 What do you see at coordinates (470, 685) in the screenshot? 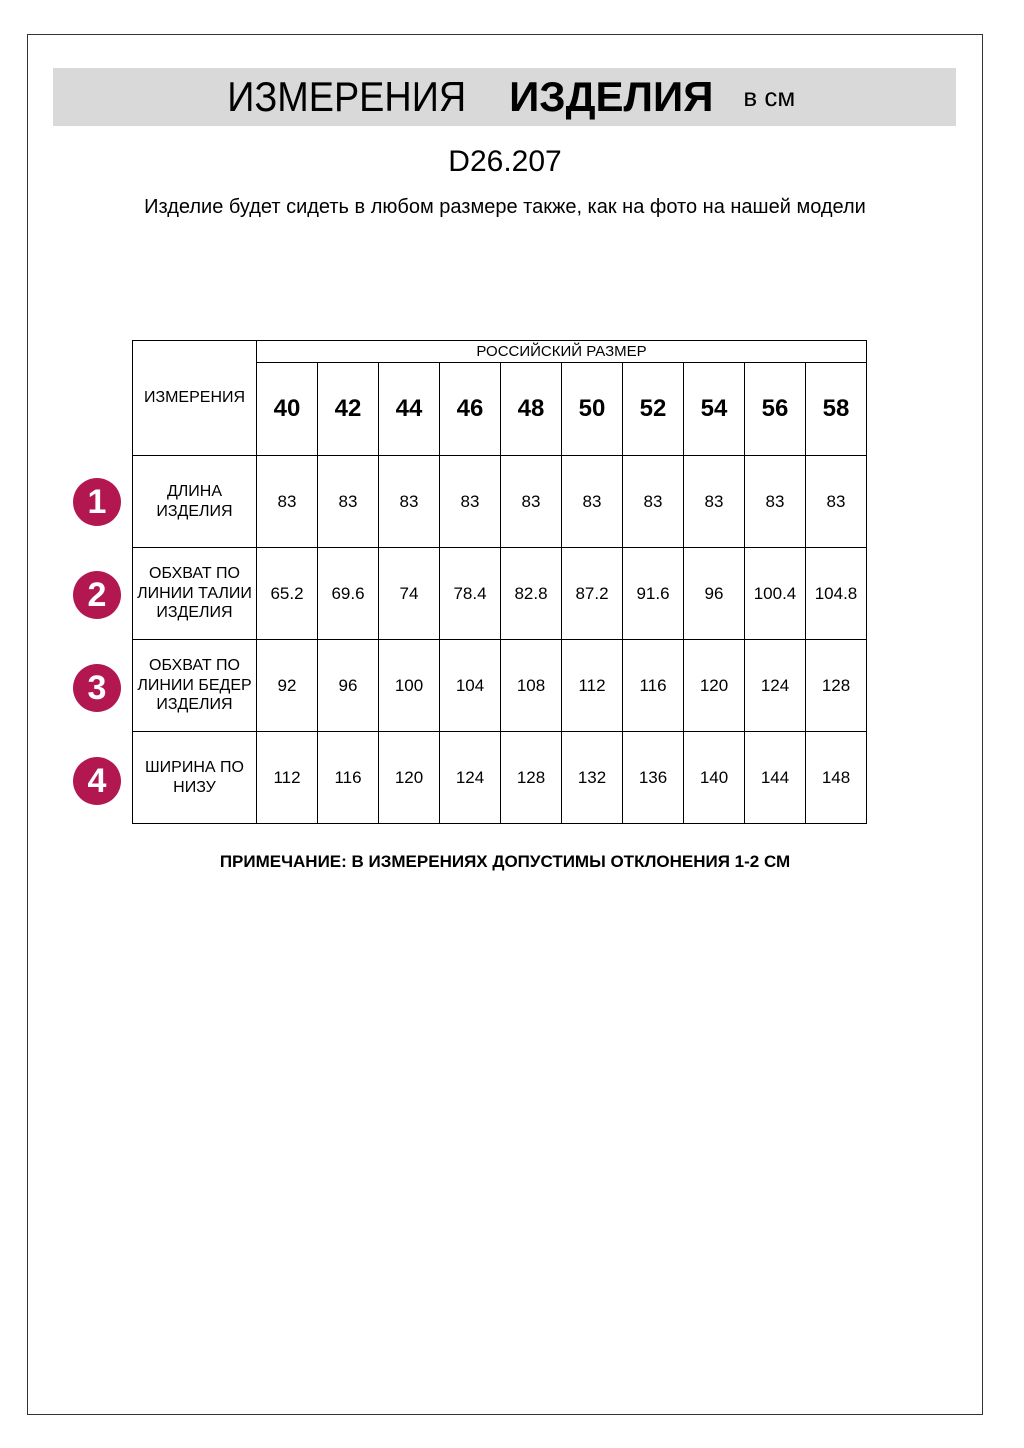
I see `measurement-value: 104` at bounding box center [470, 685].